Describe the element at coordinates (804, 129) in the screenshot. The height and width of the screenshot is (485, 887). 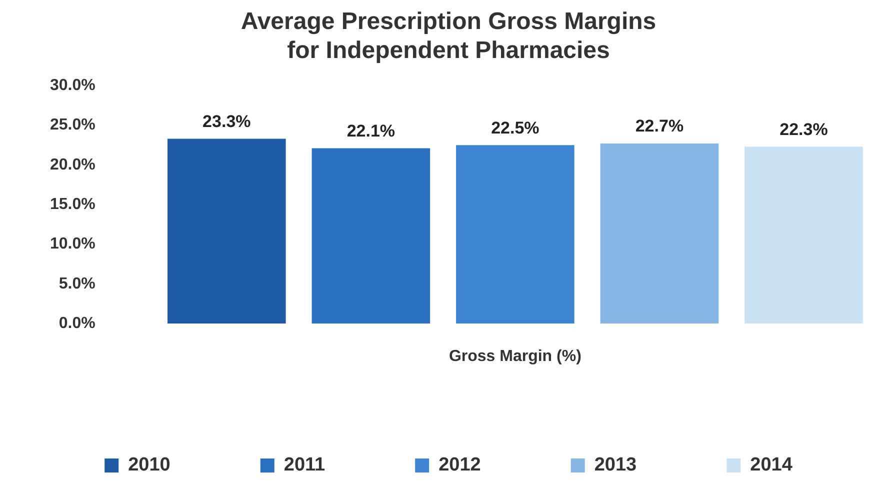
I see `data-label: 22.3%` at that location.